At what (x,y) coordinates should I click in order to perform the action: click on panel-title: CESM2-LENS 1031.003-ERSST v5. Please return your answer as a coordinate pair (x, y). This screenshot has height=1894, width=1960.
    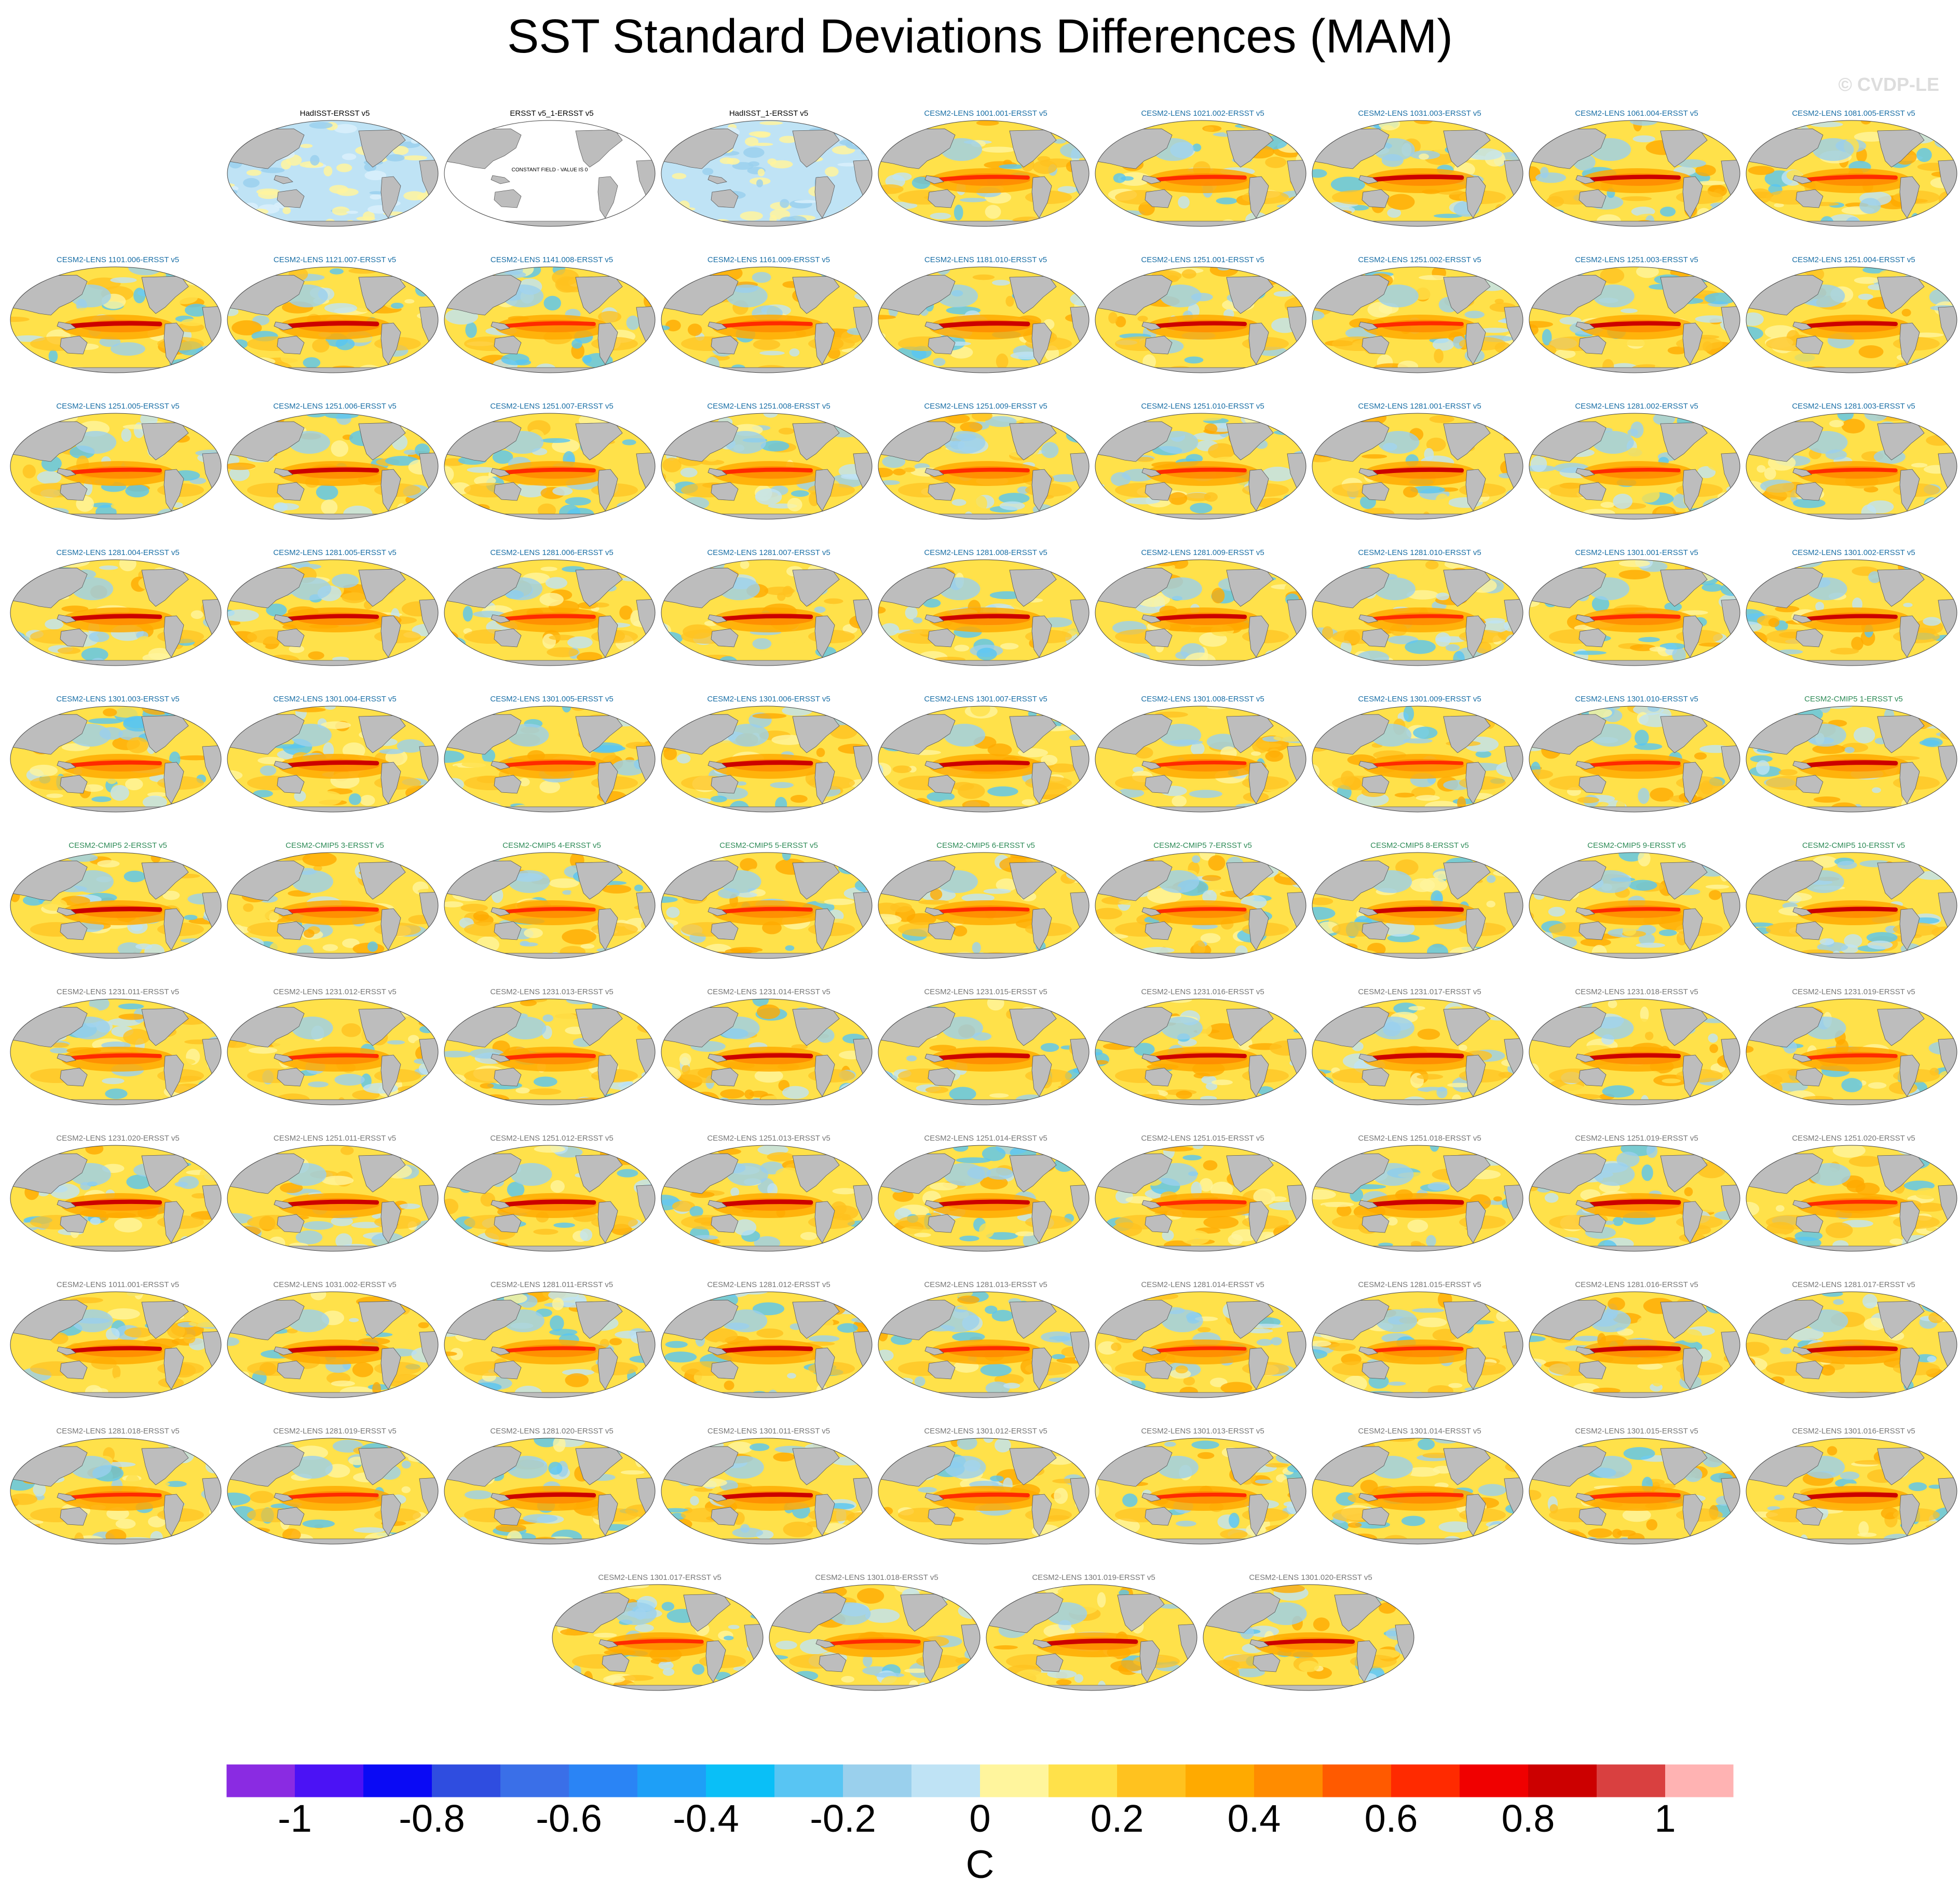
    Looking at the image, I should click on (1419, 113).